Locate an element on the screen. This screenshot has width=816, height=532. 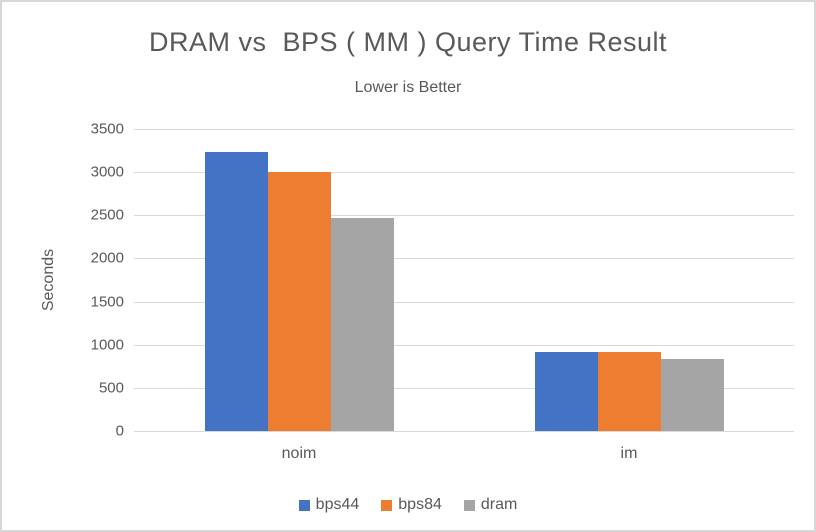
bar-bps84-noim is located at coordinates (299, 301).